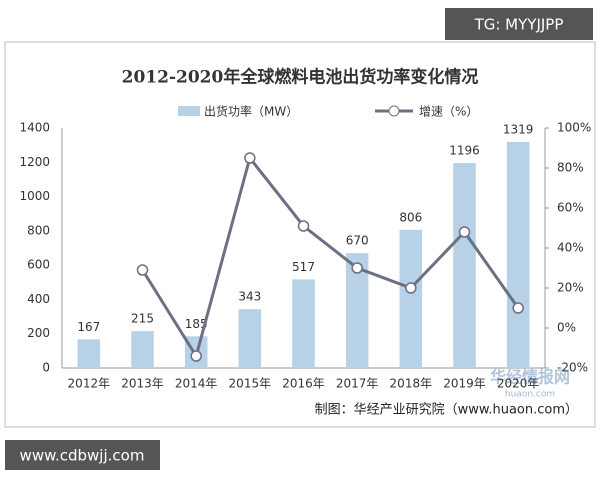  Describe the element at coordinates (38, 299) in the screenshot. I see `y-tick-label: 400` at that location.